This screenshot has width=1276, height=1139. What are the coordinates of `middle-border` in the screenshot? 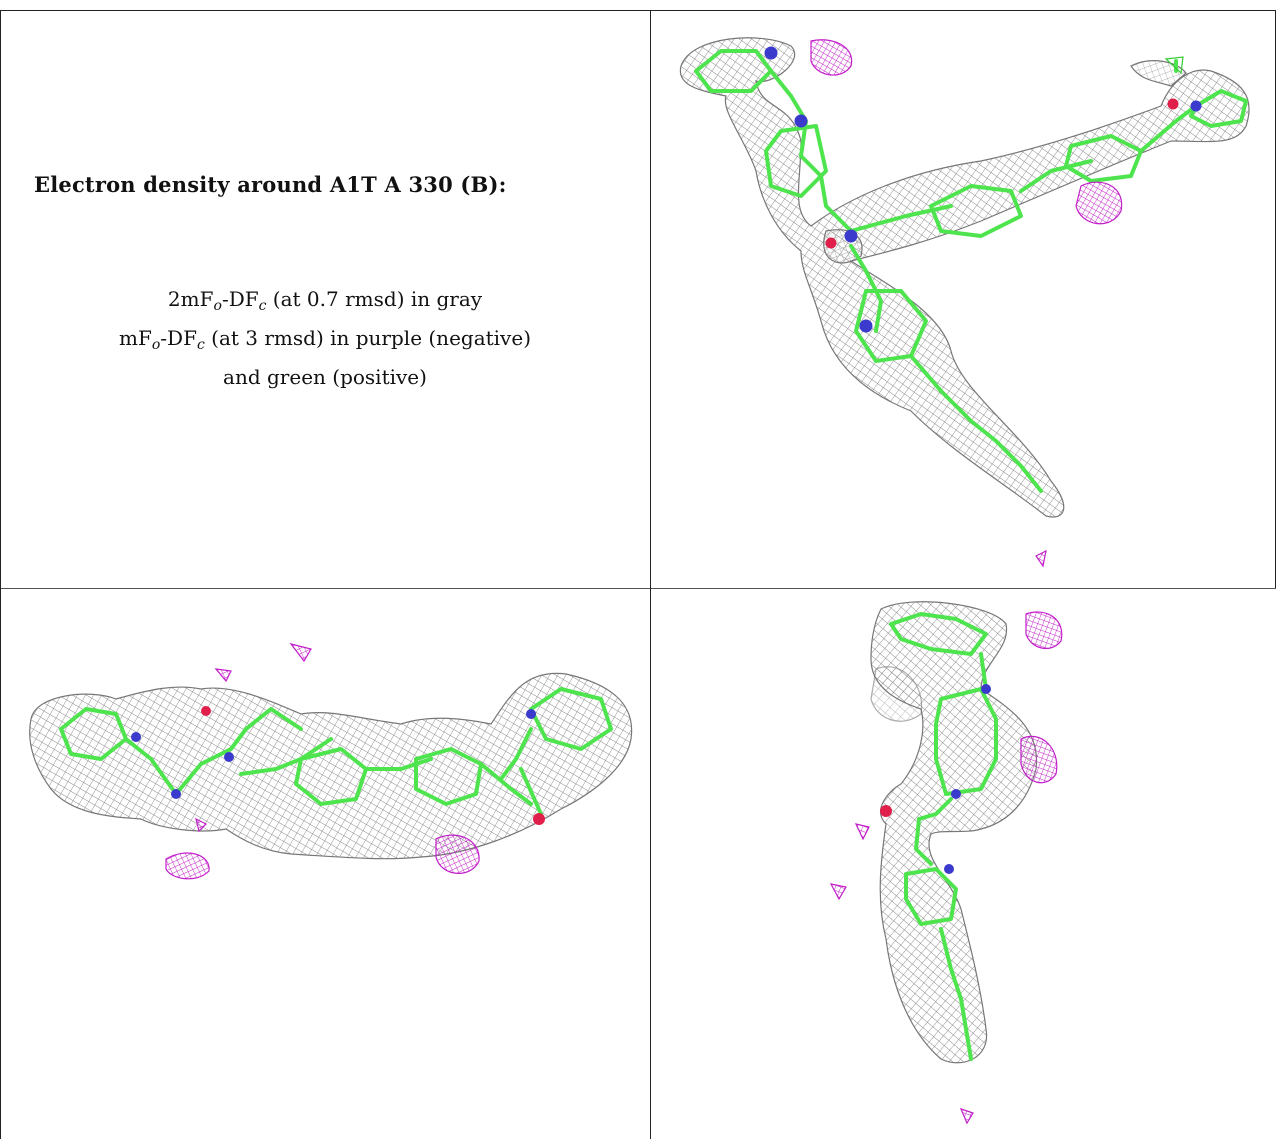 It's located at (638, 588).